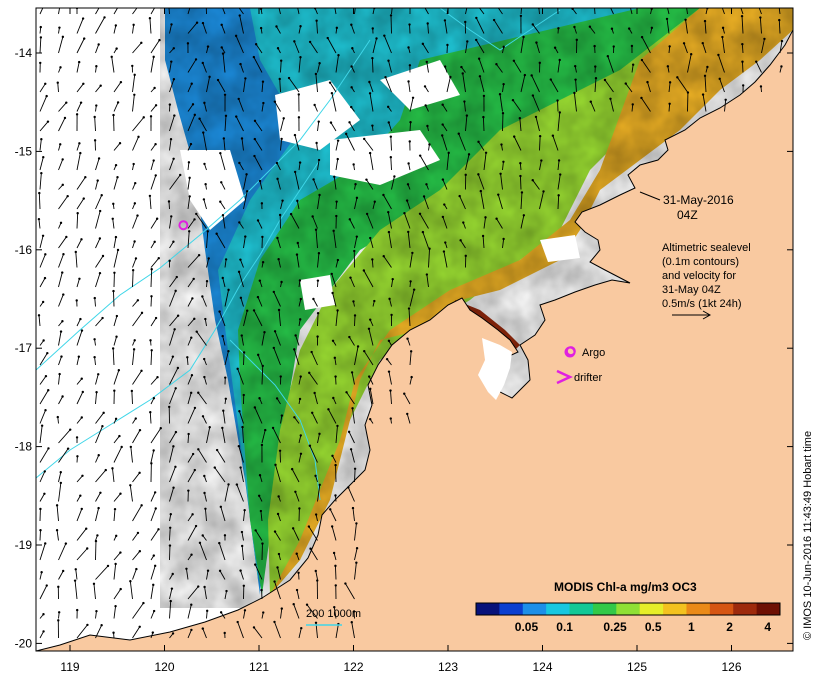  Describe the element at coordinates (650, 196) in the screenshot. I see `date-pointer` at that location.